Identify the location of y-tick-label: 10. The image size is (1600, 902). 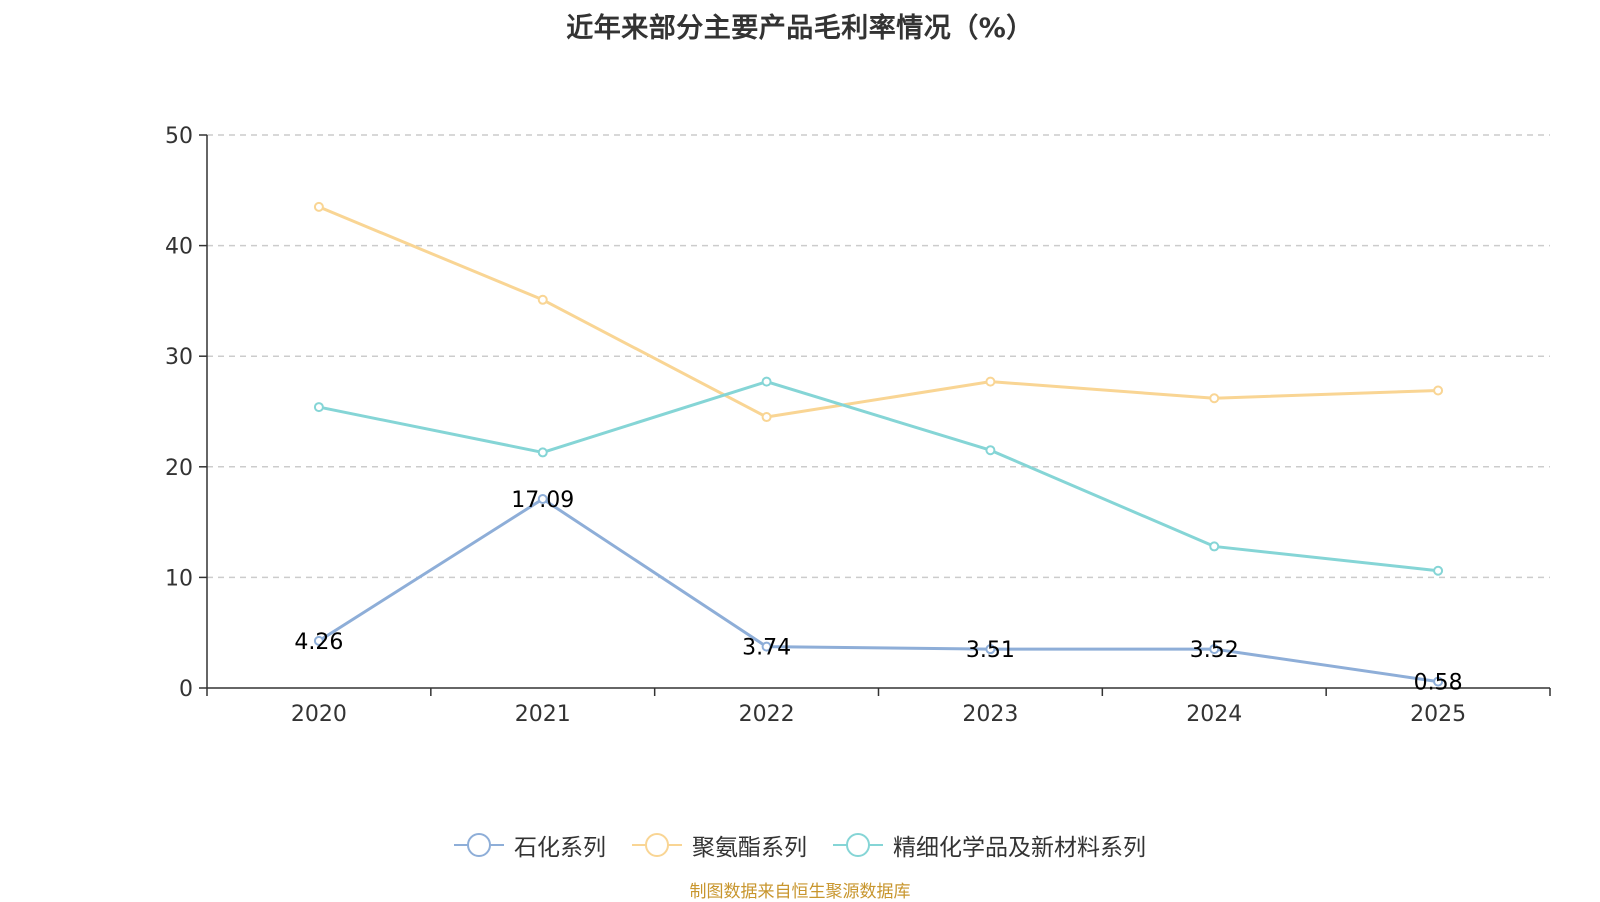
(179, 578).